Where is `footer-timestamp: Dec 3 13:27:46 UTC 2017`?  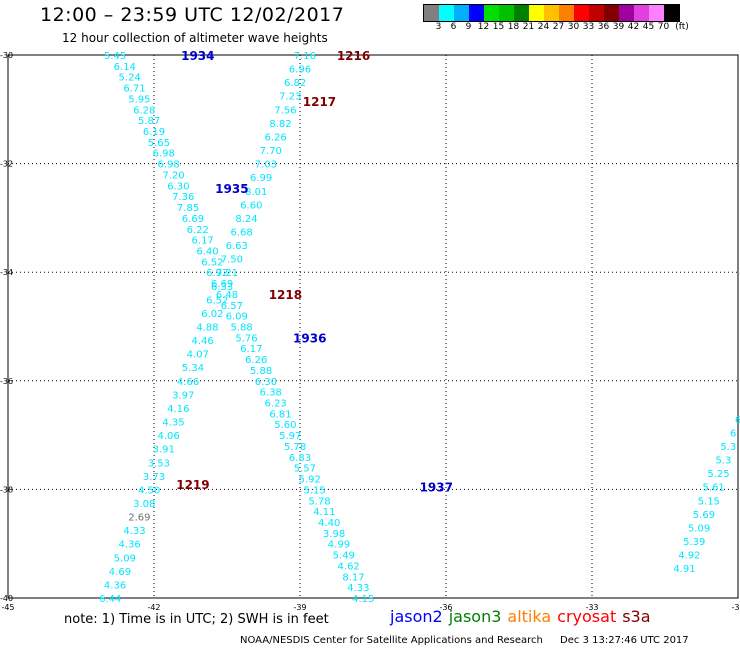
footer-timestamp: Dec 3 13:27:46 UTC 2017 is located at coordinates (624, 640).